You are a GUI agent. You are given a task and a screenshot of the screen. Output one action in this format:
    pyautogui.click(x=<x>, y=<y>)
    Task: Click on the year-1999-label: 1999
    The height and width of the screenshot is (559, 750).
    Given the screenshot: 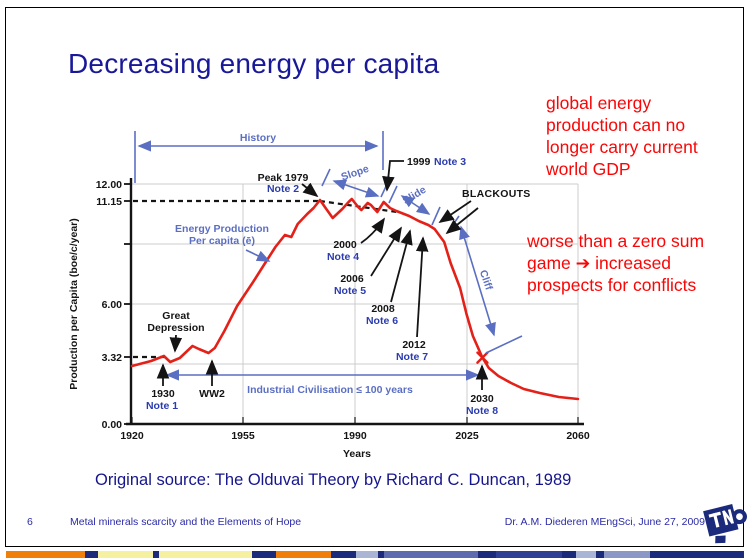 What is the action you would take?
    pyautogui.click(x=419, y=162)
    